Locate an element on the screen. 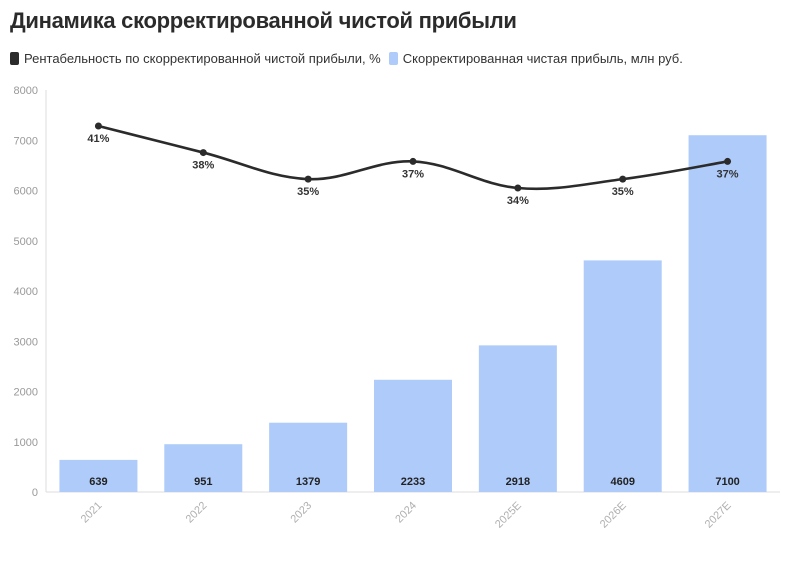 Image resolution: width=800 pixels, height=578 pixels. y-tick-label: 0 is located at coordinates (35, 493).